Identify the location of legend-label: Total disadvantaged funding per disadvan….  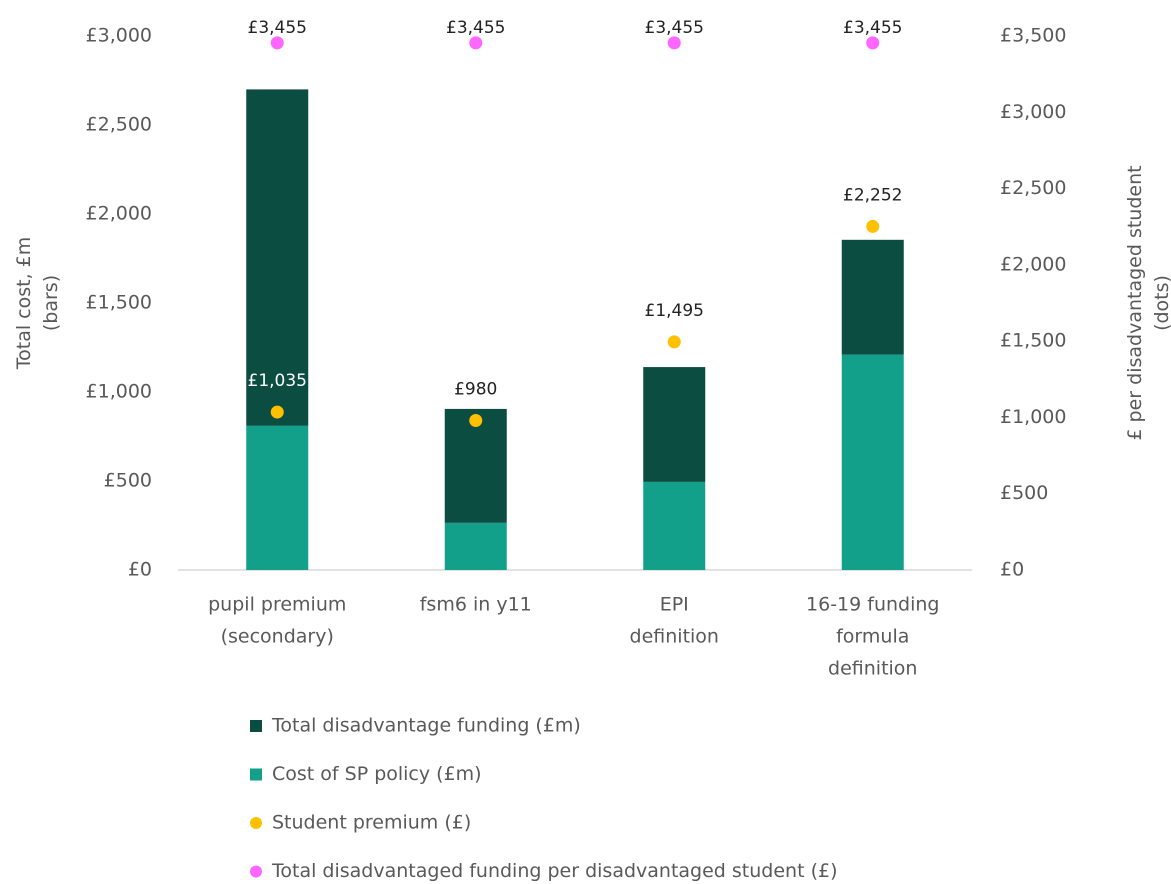
(554, 871).